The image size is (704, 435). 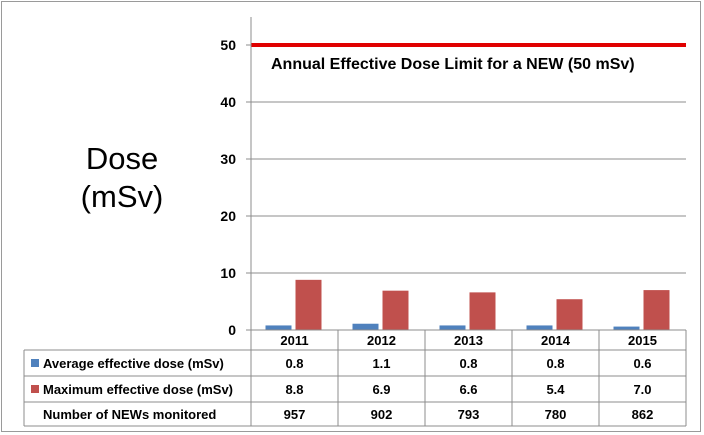 I want to click on cell-maximum-2011: 8.8, so click(x=294, y=389).